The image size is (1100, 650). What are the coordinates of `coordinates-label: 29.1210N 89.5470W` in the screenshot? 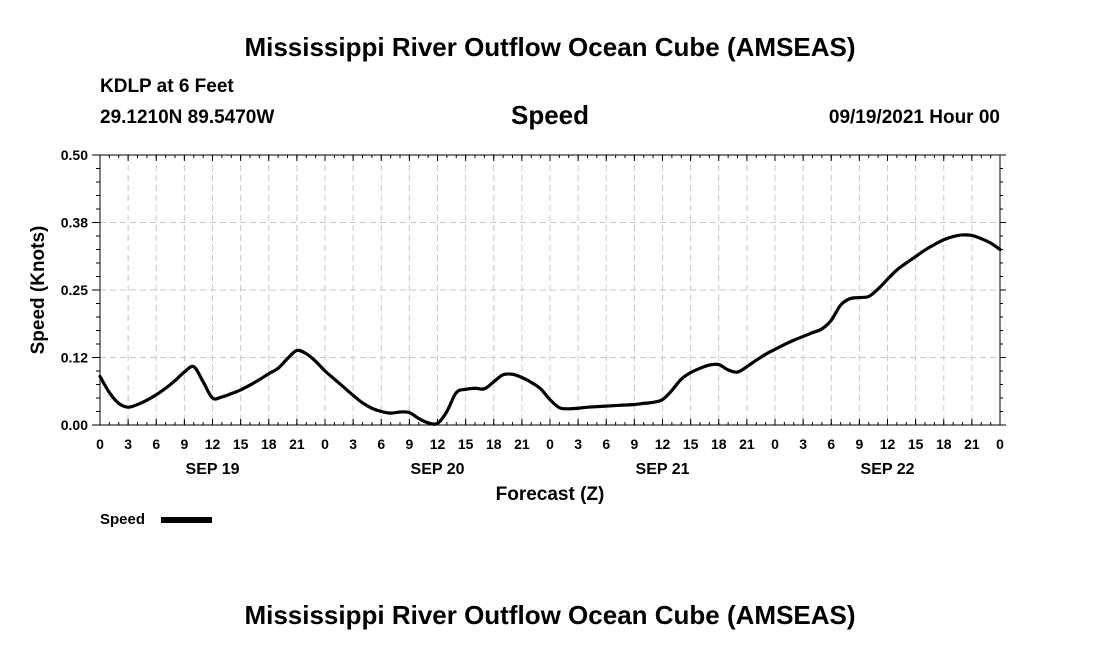 It's located at (187, 117).